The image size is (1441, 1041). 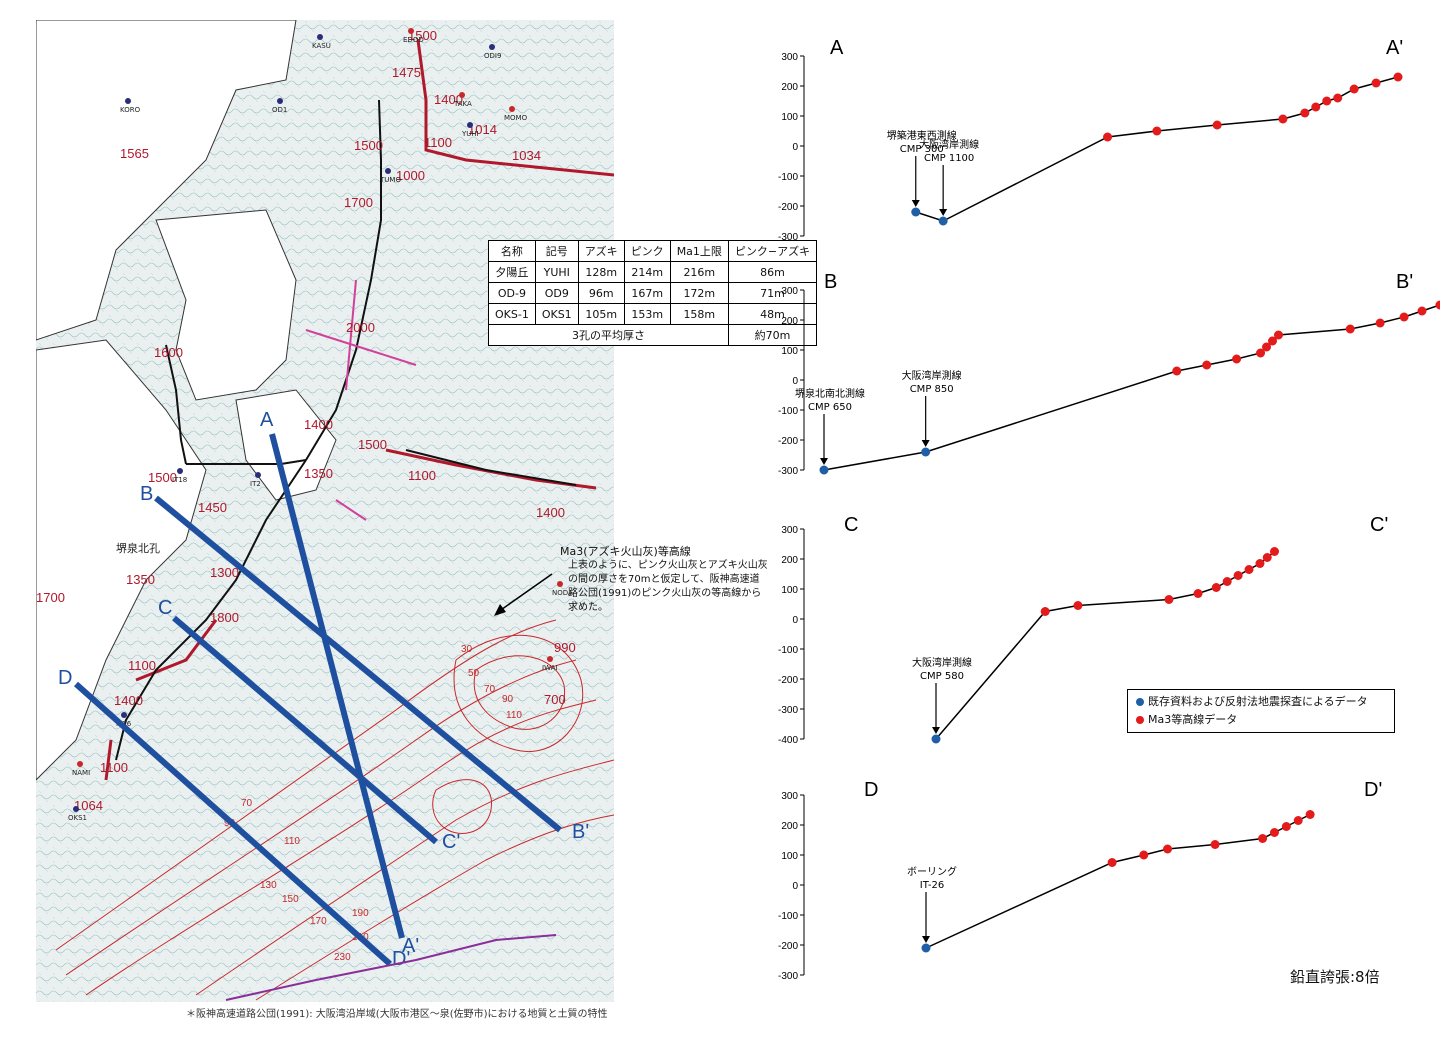 I want to click on section-label-end: A', so click(x=410, y=946).